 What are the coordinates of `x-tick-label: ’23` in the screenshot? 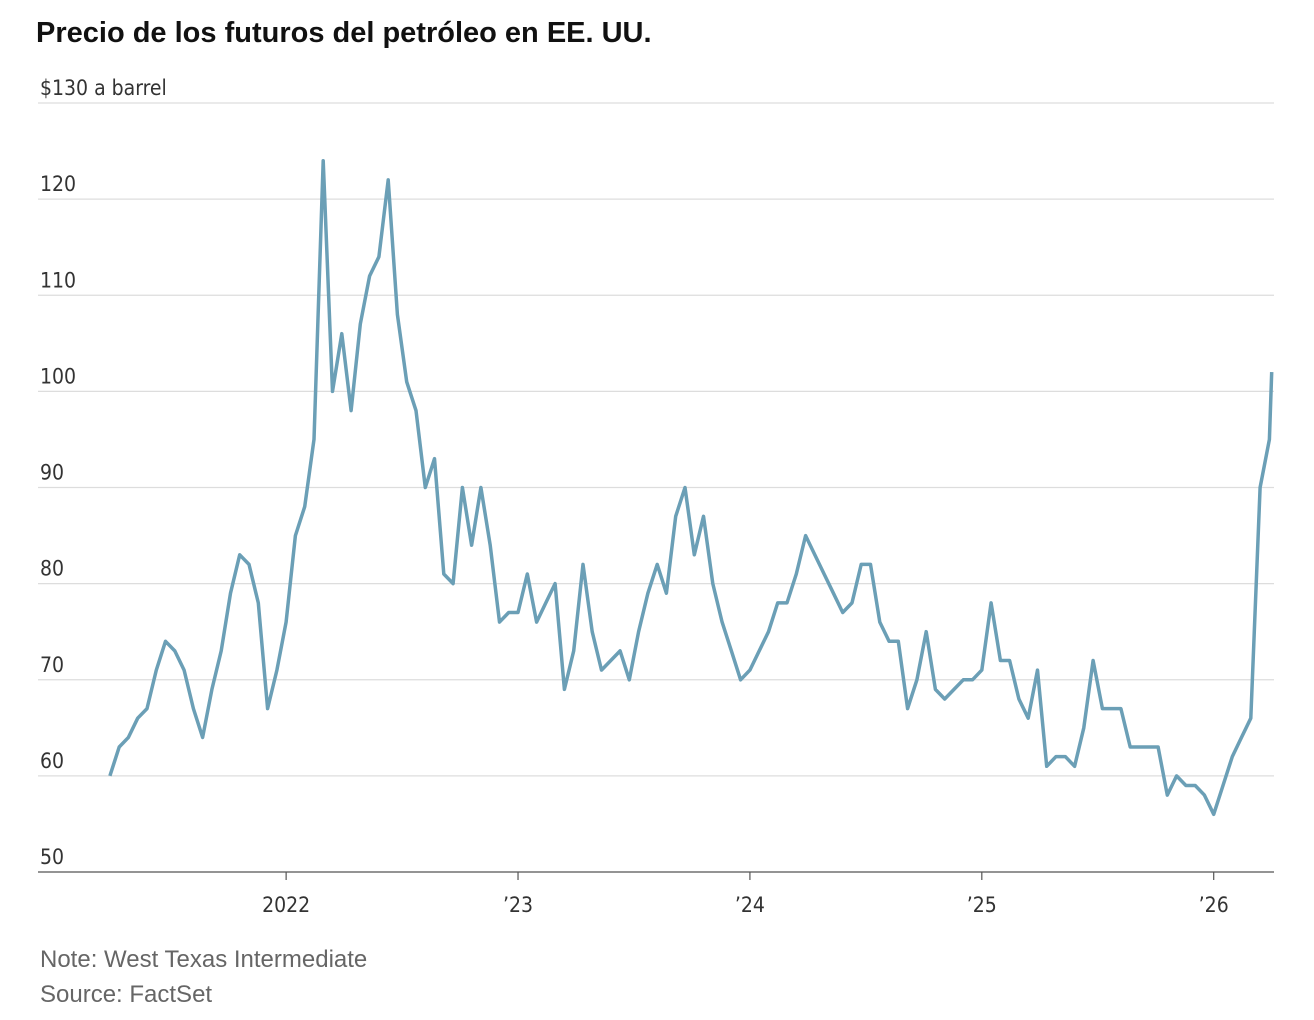 It's located at (518, 905).